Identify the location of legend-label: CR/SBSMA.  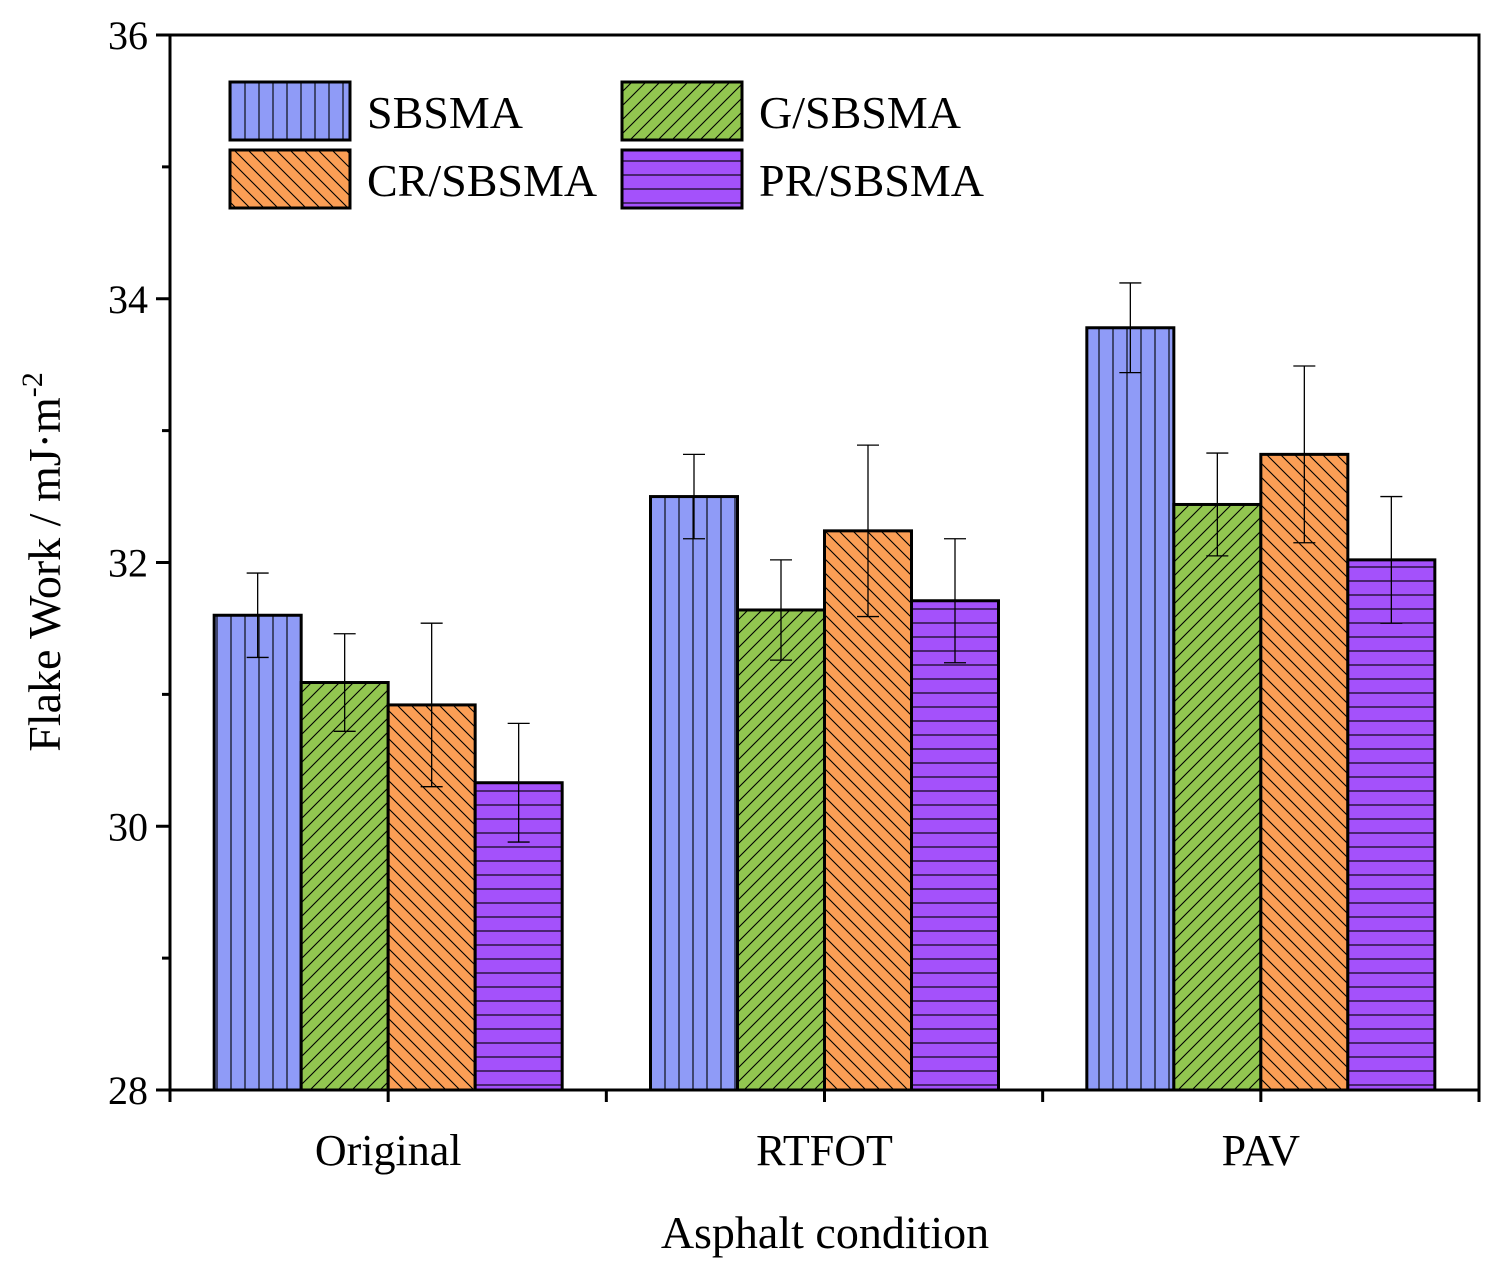
(482, 180).